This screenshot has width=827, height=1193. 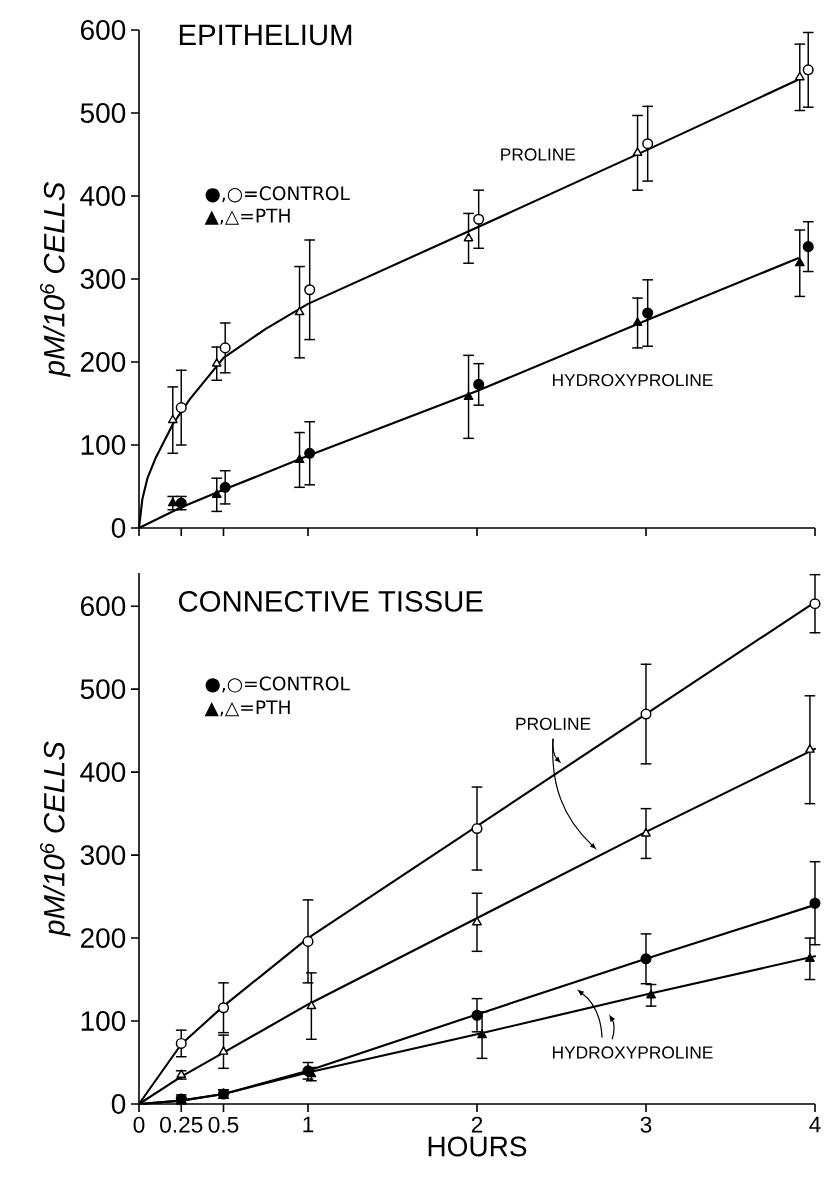 I want to click on x-tick-label: 4, so click(x=815, y=1124).